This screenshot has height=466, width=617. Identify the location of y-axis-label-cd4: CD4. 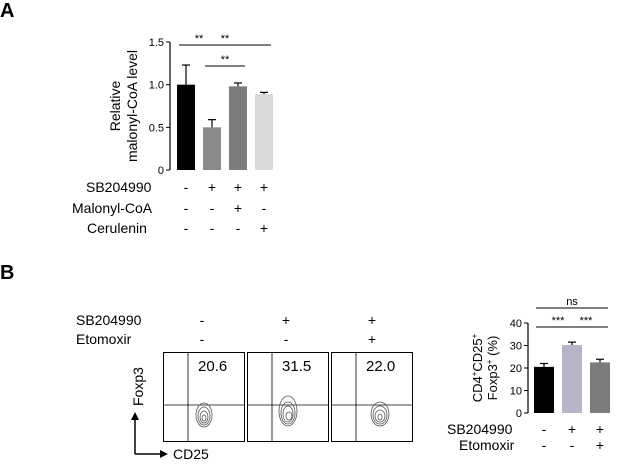
(477, 389).